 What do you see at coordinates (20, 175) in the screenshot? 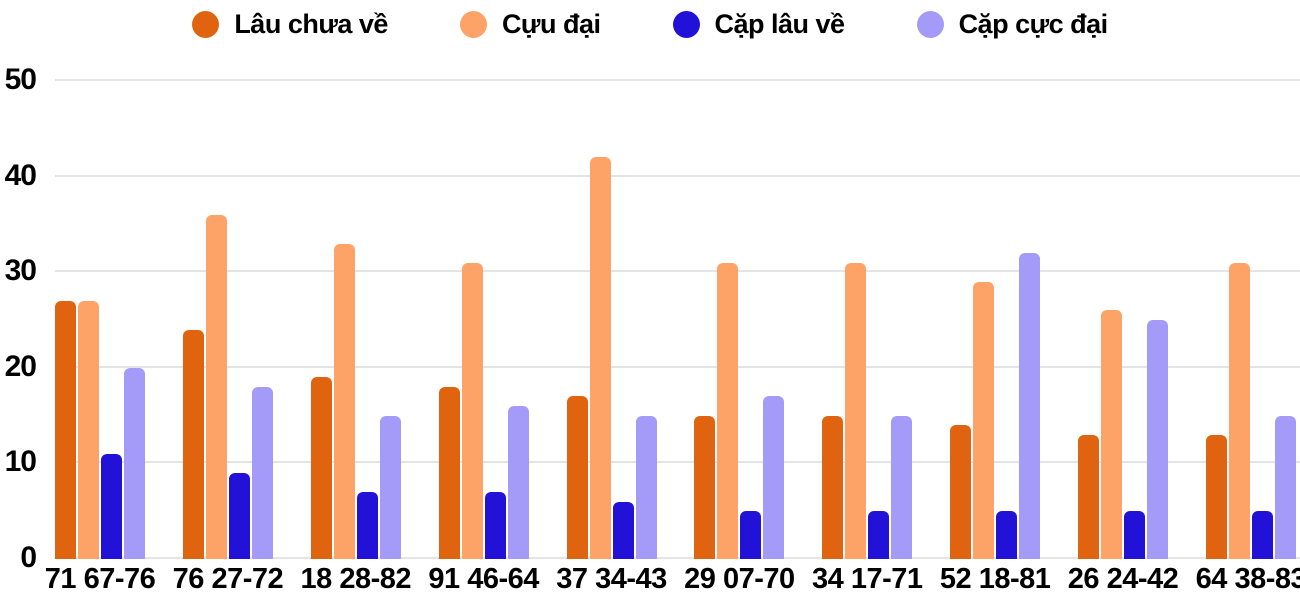
I see `y-axis-tick: 40` at bounding box center [20, 175].